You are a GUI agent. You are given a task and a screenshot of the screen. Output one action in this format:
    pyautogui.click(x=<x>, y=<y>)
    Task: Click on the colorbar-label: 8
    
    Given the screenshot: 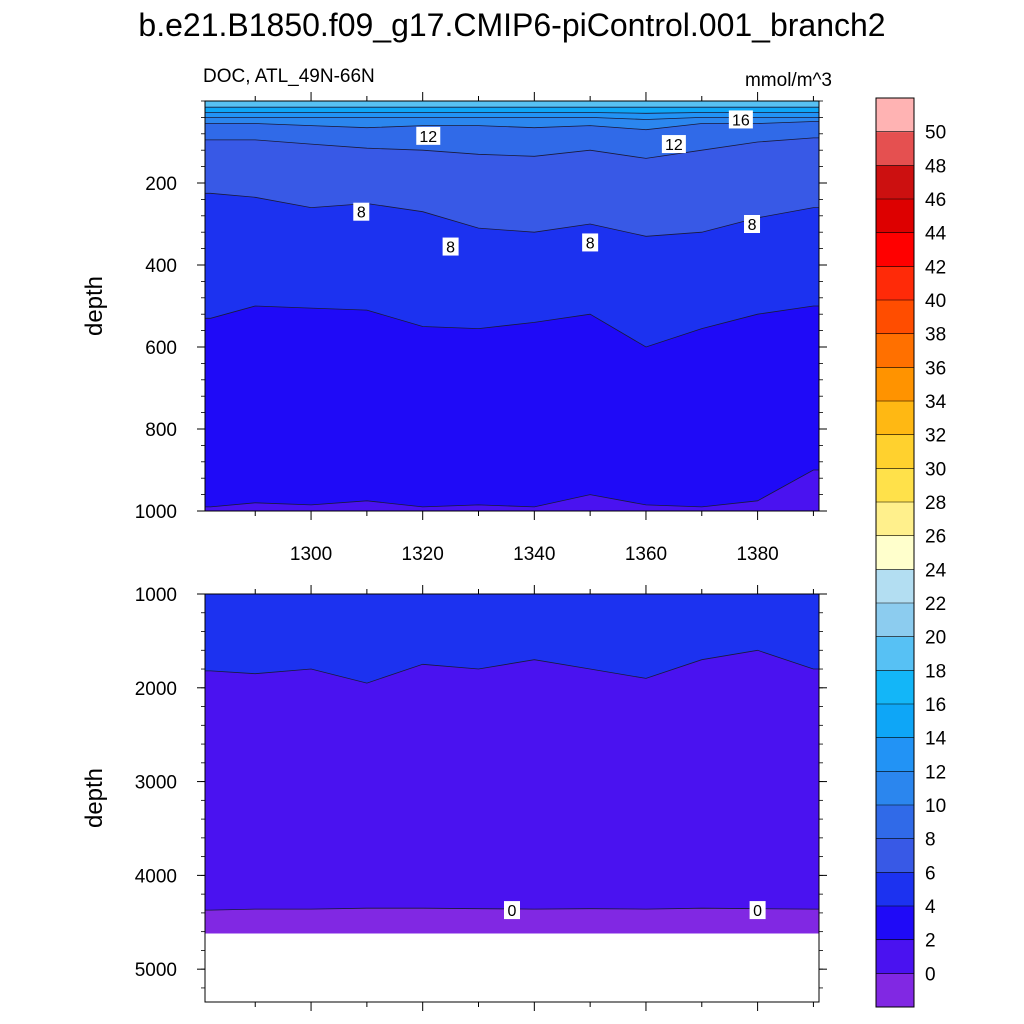 What is the action you would take?
    pyautogui.click(x=930, y=840)
    